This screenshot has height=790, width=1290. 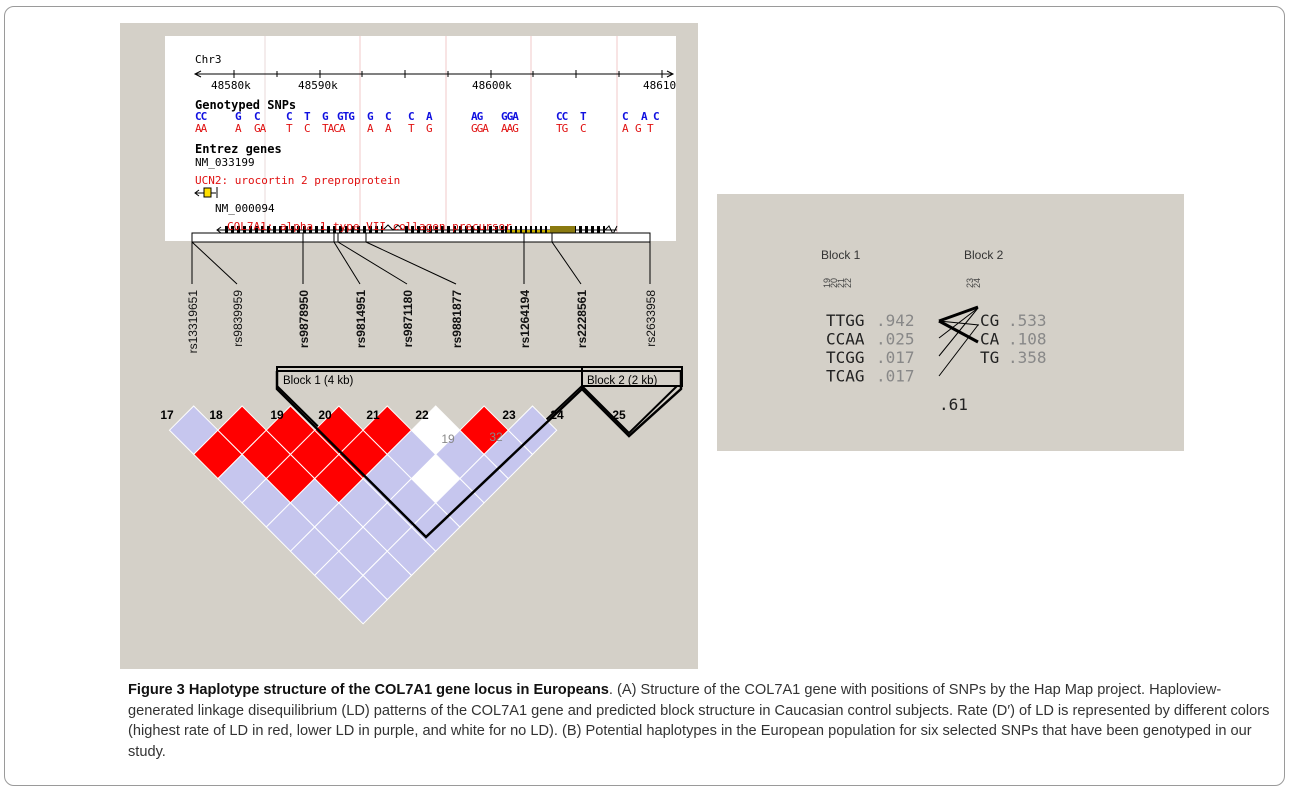 What do you see at coordinates (435, 128) in the screenshot?
I see `snp-minor-alleles: AA A GA T C TACA A A T G GGA AAG TG C A G T` at bounding box center [435, 128].